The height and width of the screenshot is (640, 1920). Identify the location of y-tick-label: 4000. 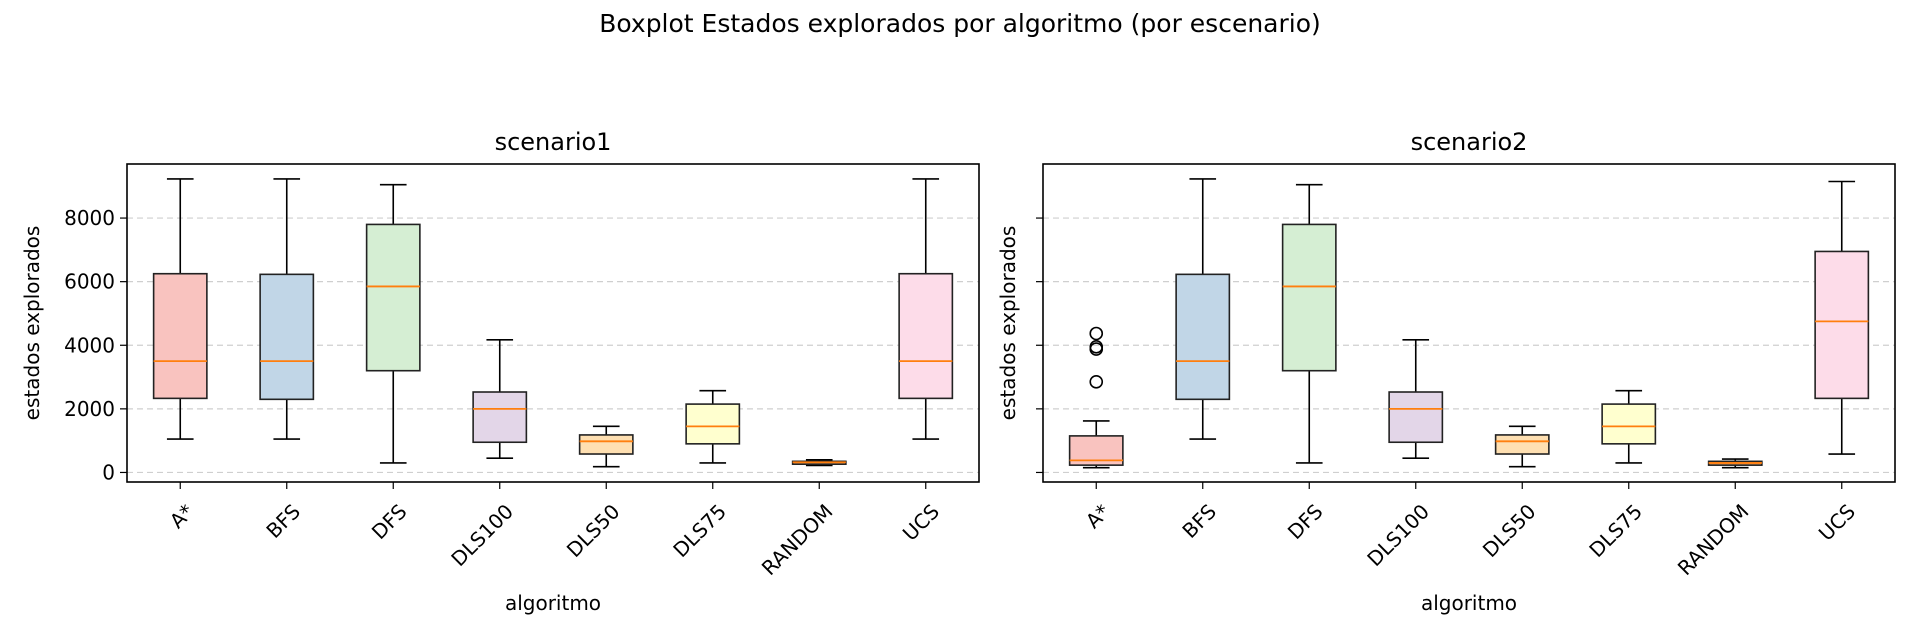
(89, 345).